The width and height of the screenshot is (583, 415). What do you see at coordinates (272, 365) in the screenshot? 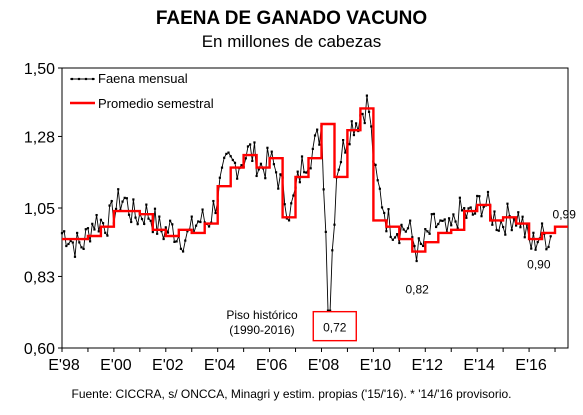
I see `x-tick-label: E'06` at bounding box center [272, 365].